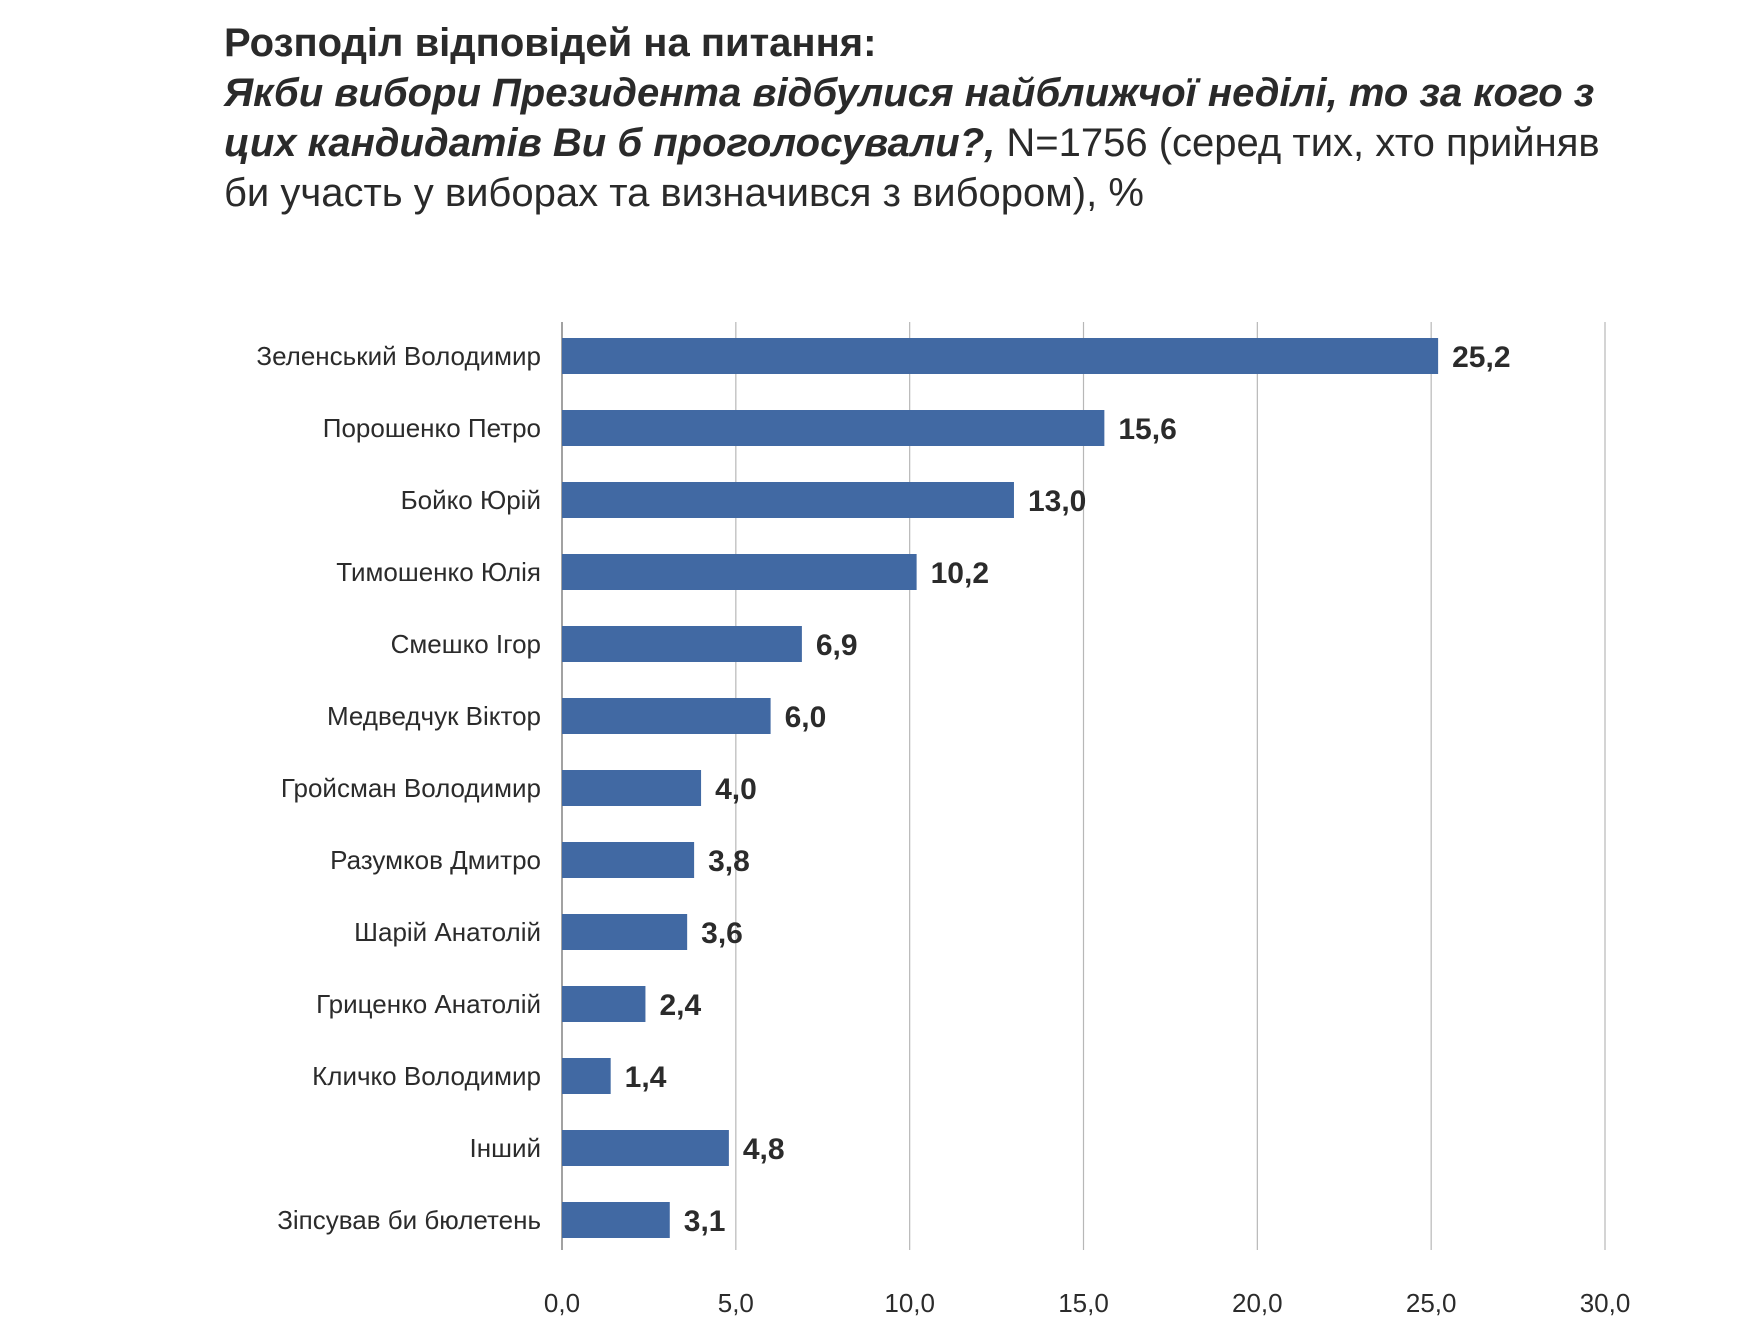 This screenshot has height=1344, width=1758. What do you see at coordinates (680, 1005) in the screenshot?
I see `data-label: 2,4` at bounding box center [680, 1005].